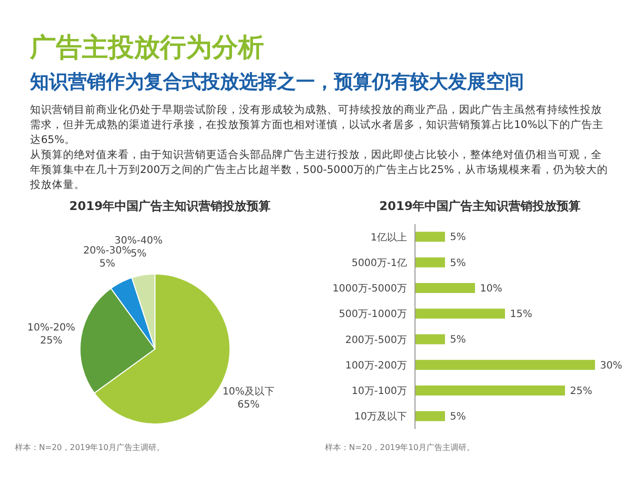 This screenshot has height=480, width=640. Describe the element at coordinates (380, 416) in the screenshot. I see `y-tick-label: 10万及以下` at that location.